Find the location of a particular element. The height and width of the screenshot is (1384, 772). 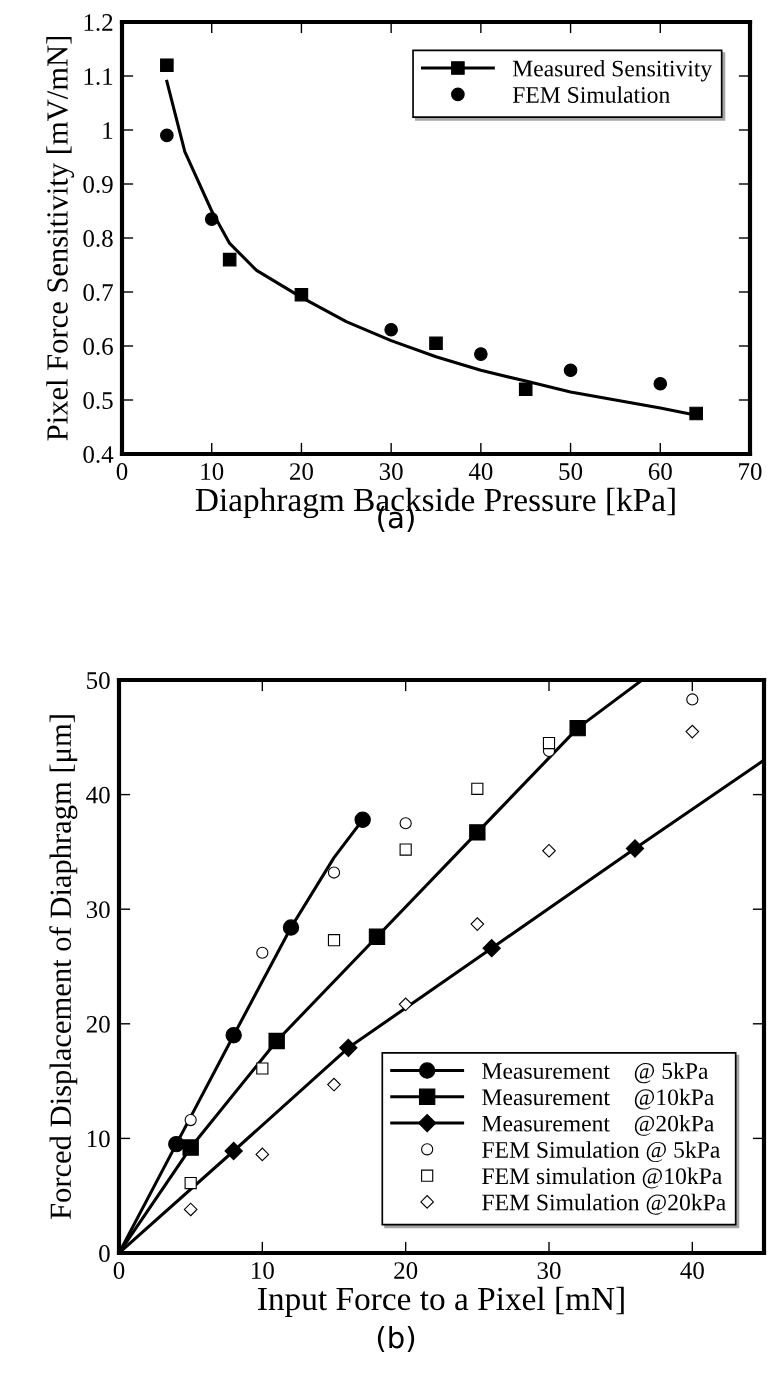

y-axis-title: Forced Displacement of Diaphragm [μm] is located at coordinates (63, 967).